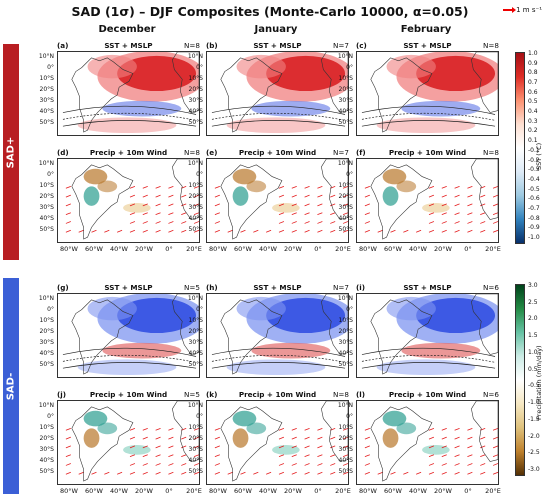 Image resolution: width=550 pixels, height=497 pixels. I want to click on panel-letter: (h), so click(212, 287).